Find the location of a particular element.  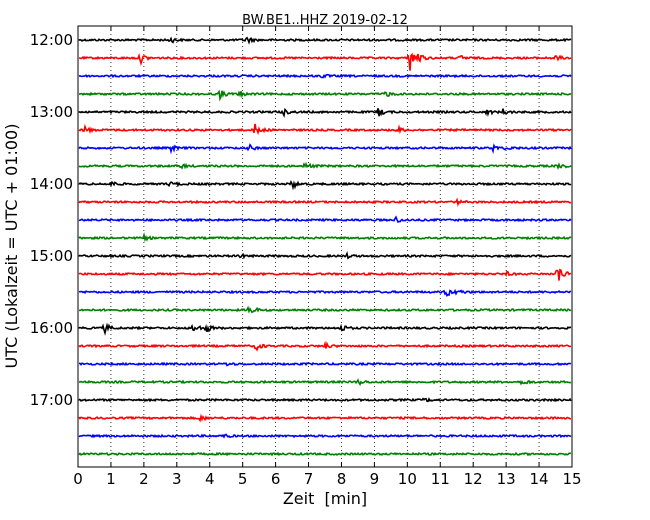

x-tick-label: 6 is located at coordinates (276, 479).